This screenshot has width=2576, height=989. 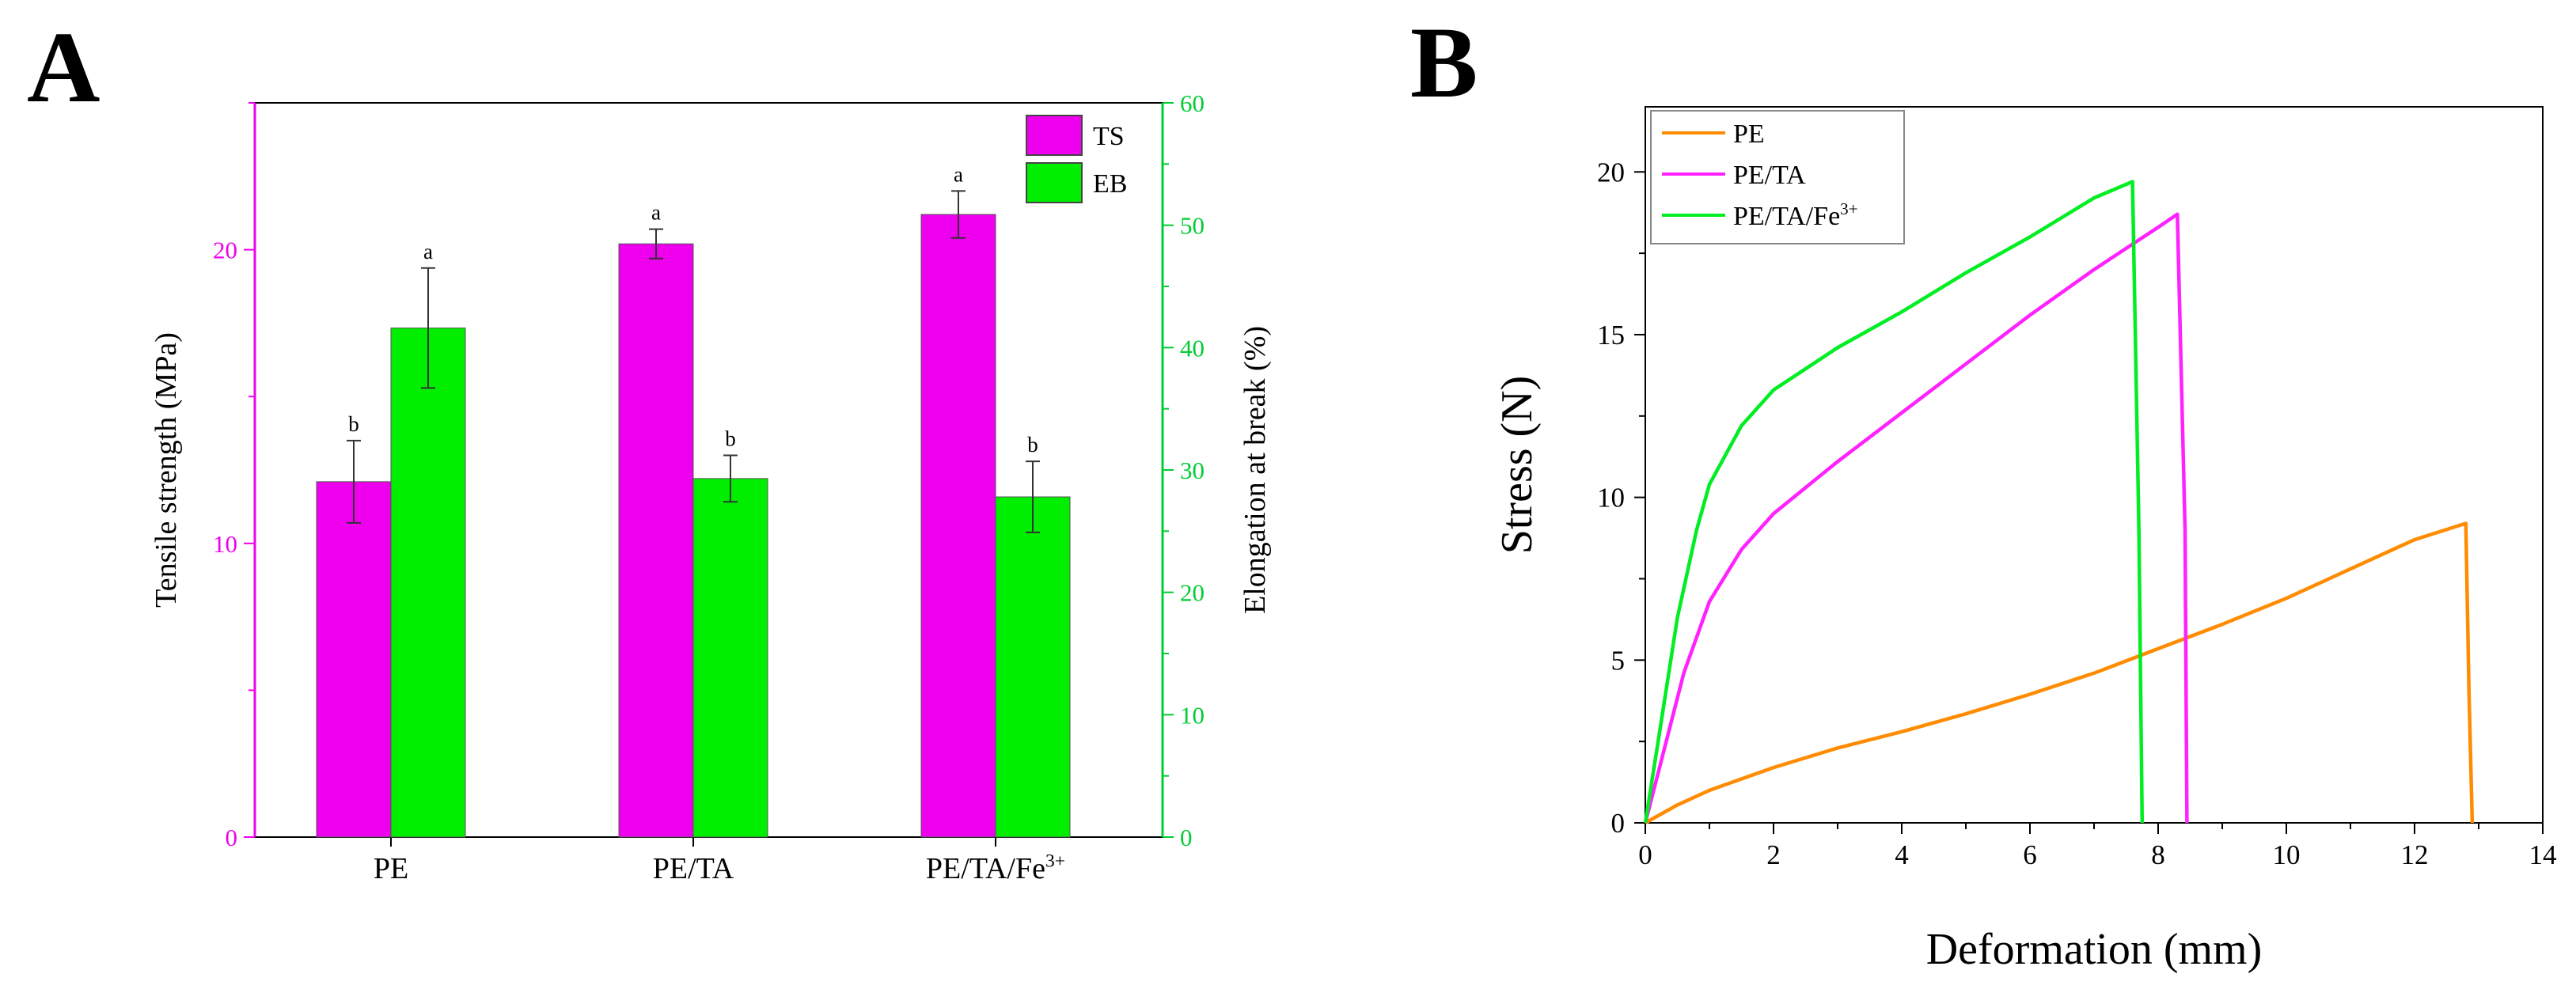 What do you see at coordinates (166, 470) in the screenshot?
I see `y-axis-title-left: Tensile strength (MPa)` at bounding box center [166, 470].